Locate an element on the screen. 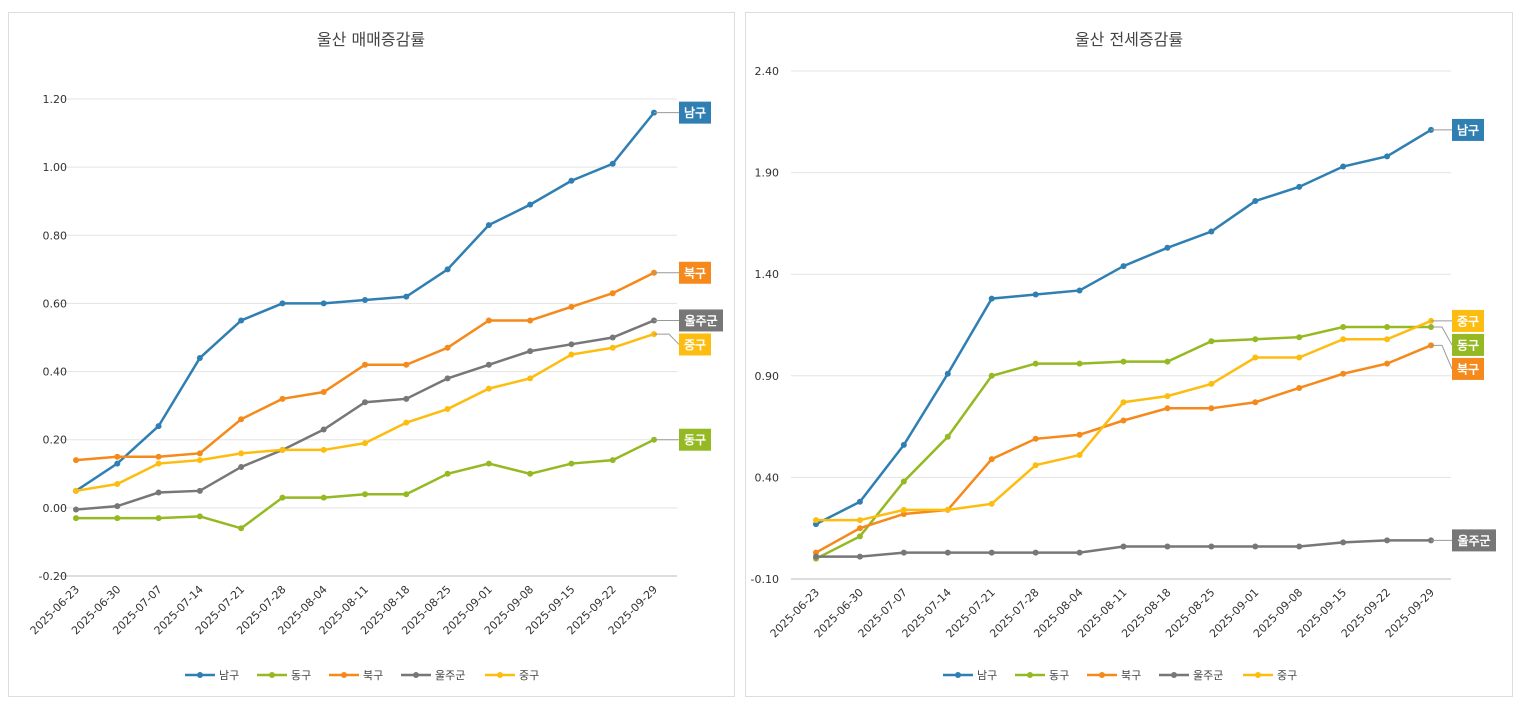 This screenshot has height=703, width=1520. y-tick-label: -0.10 is located at coordinates (765, 579).